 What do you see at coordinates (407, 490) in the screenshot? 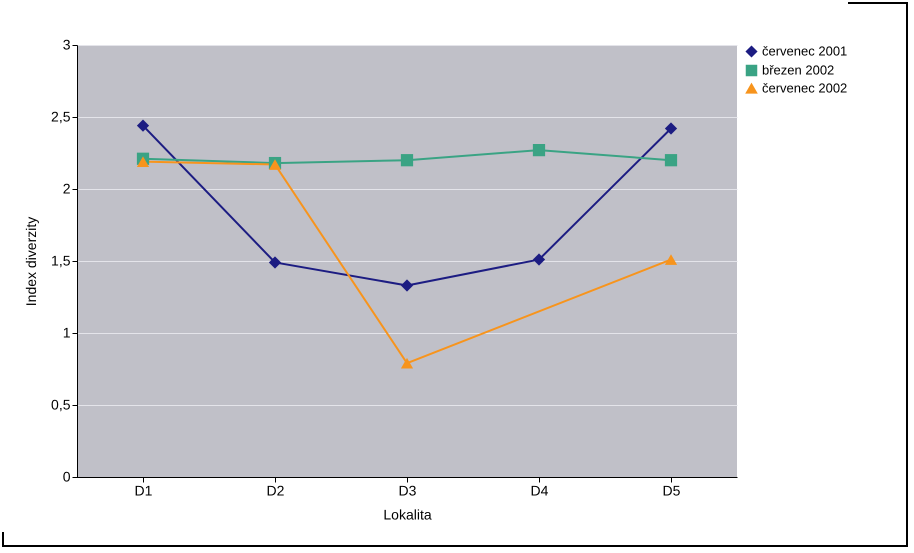
I see `x-tick-label: D3` at bounding box center [407, 490].